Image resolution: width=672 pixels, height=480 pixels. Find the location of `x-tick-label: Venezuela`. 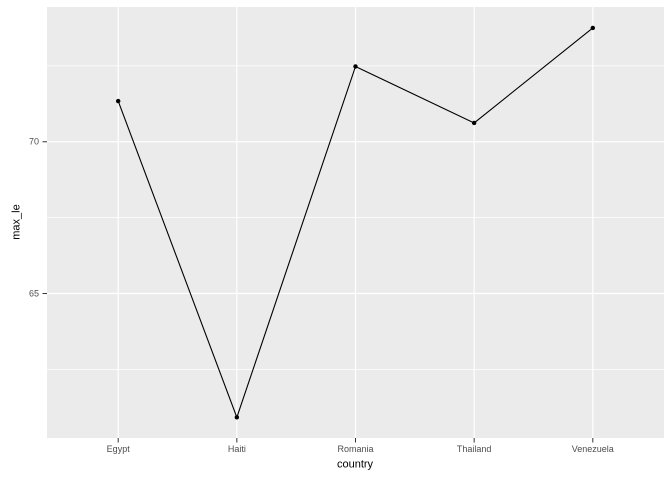

x-tick-label: Venezuela is located at coordinates (592, 449).